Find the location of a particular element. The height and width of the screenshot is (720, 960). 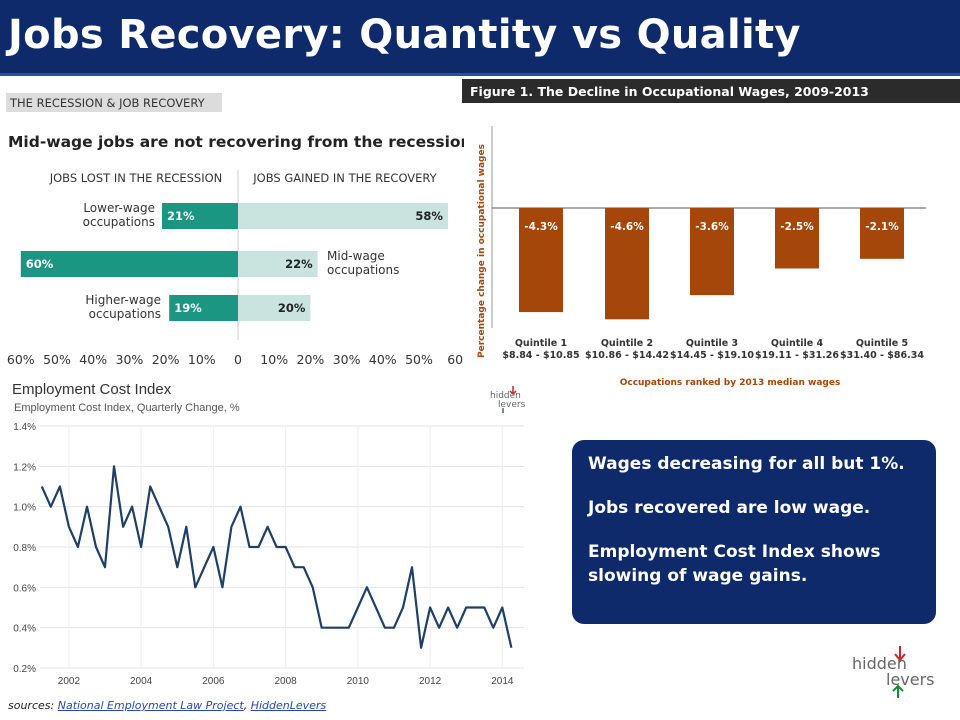

jobs-tick-label: 0 is located at coordinates (238, 359).